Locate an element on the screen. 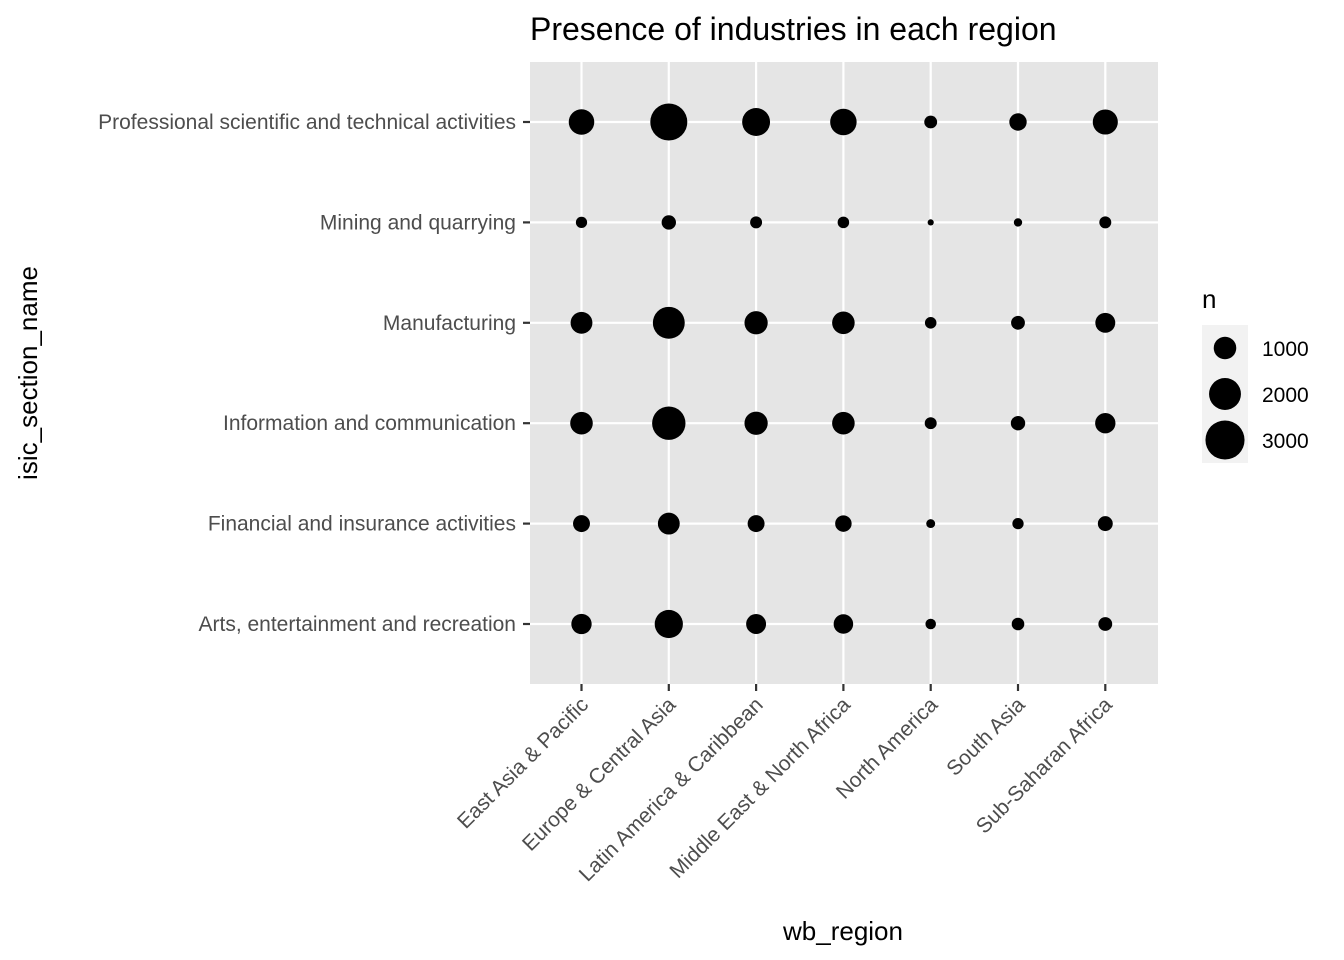  x-axis-title: wb_region is located at coordinates (842, 931).